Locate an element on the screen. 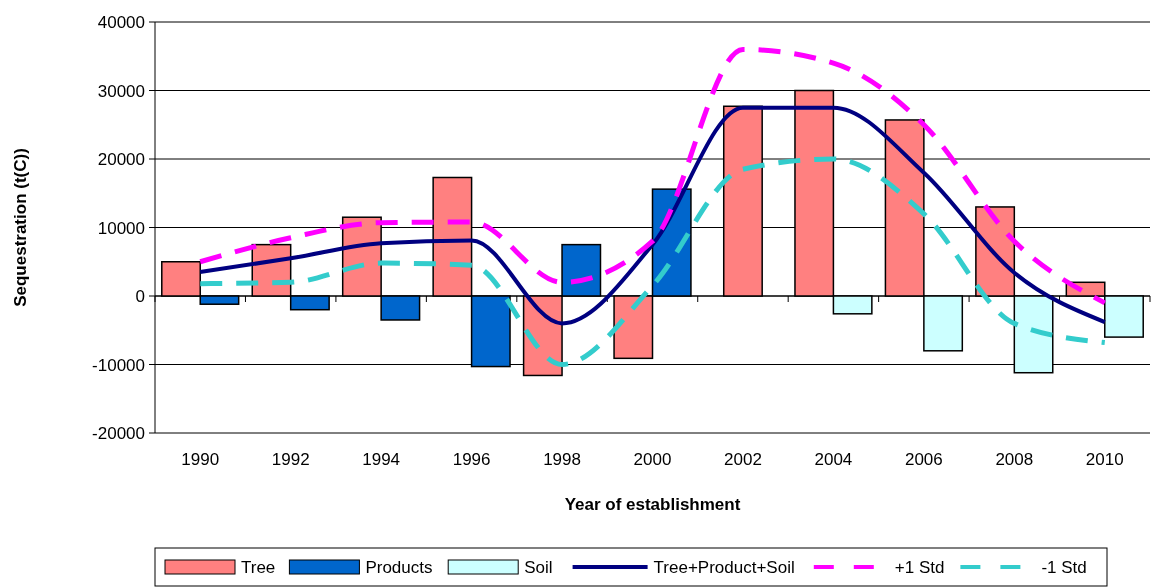 Image resolution: width=1158 pixels, height=588 pixels. x-tick-label: 1992 is located at coordinates (290, 459).